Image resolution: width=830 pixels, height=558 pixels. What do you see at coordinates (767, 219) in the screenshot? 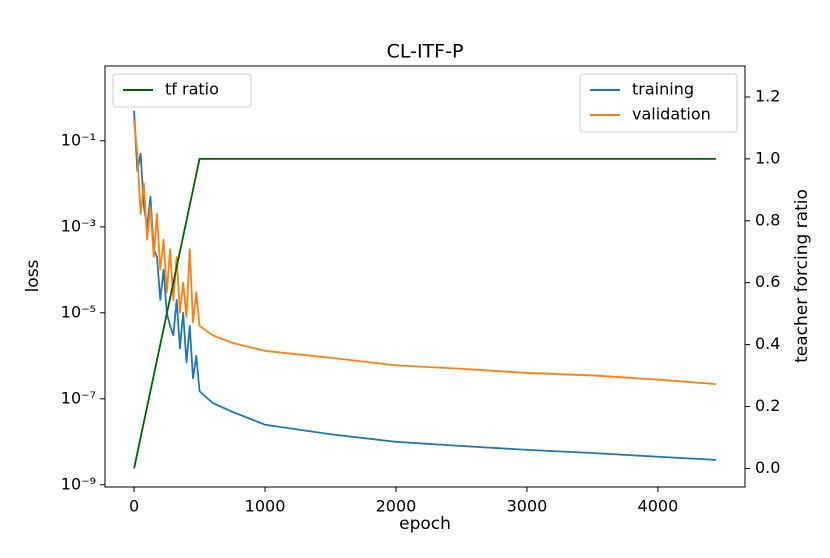
I see `y2-tick-label: 0.8` at bounding box center [767, 219].